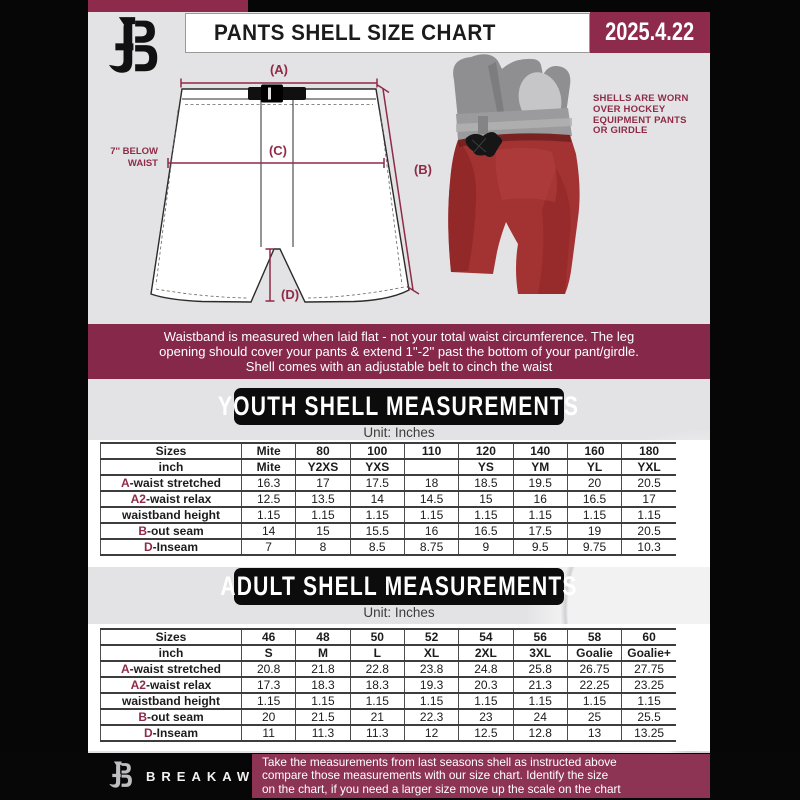 The image size is (800, 800). What do you see at coordinates (399, 432) in the screenshot?
I see `youth-unit-label: Unit: Inches` at bounding box center [399, 432].